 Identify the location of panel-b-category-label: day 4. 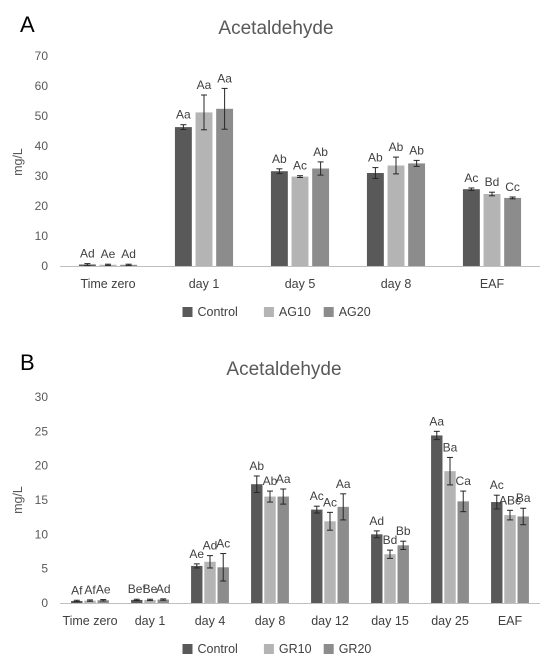
(210, 621).